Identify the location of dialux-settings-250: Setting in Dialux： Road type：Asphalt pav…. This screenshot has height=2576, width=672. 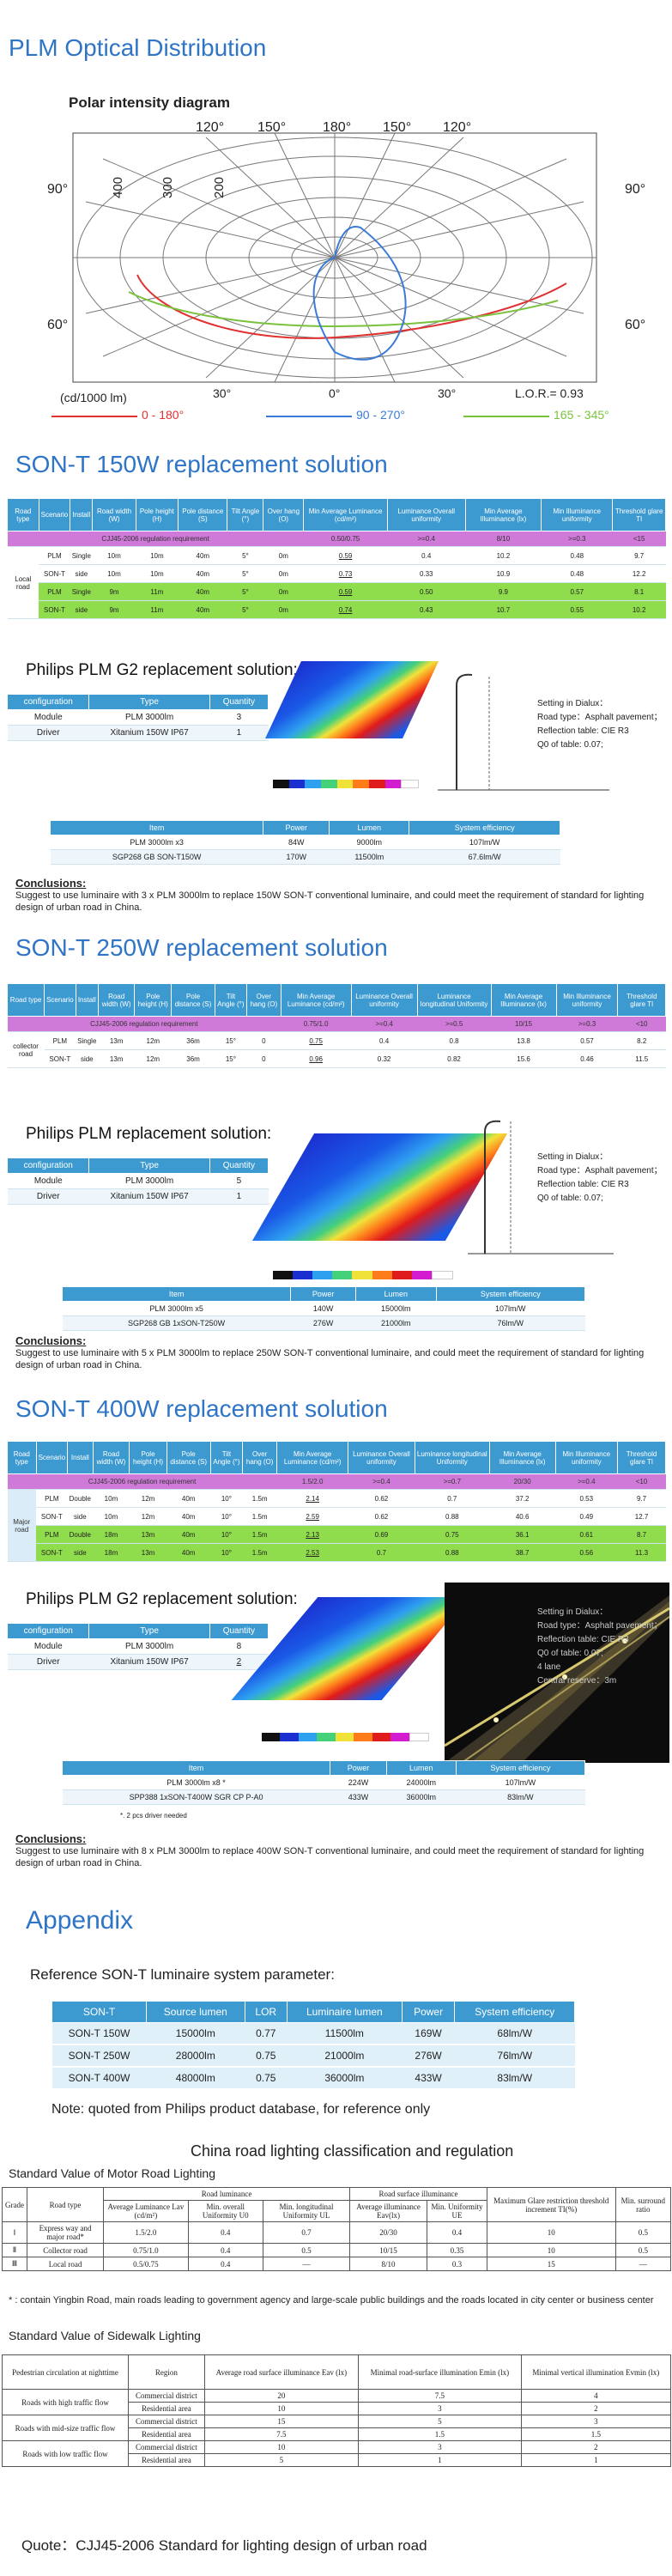
(600, 1177).